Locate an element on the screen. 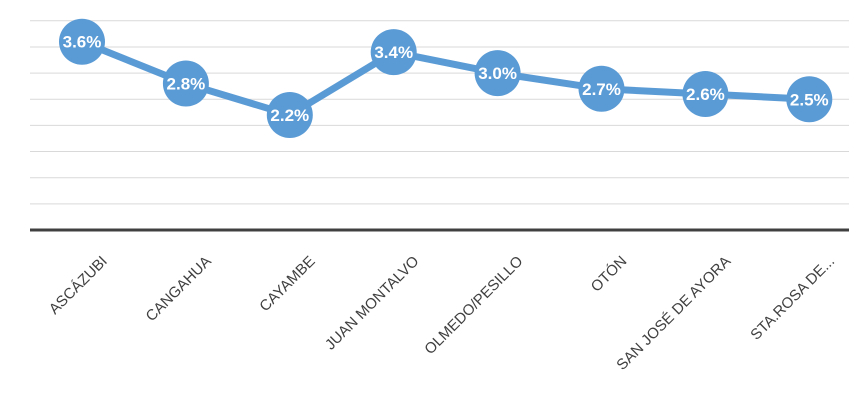 This screenshot has width=849, height=401. data-label: 2.6% is located at coordinates (705, 94).